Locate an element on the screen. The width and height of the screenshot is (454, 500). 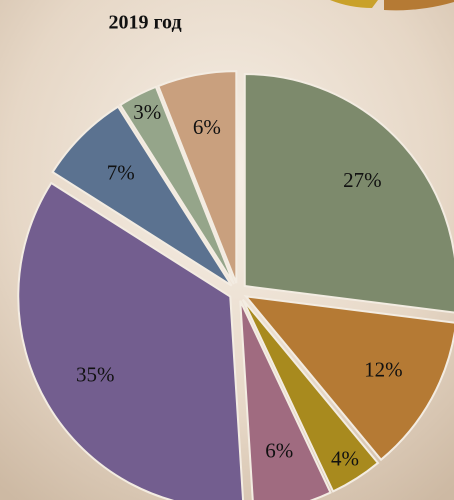
data-label: 7% is located at coordinates (121, 173).